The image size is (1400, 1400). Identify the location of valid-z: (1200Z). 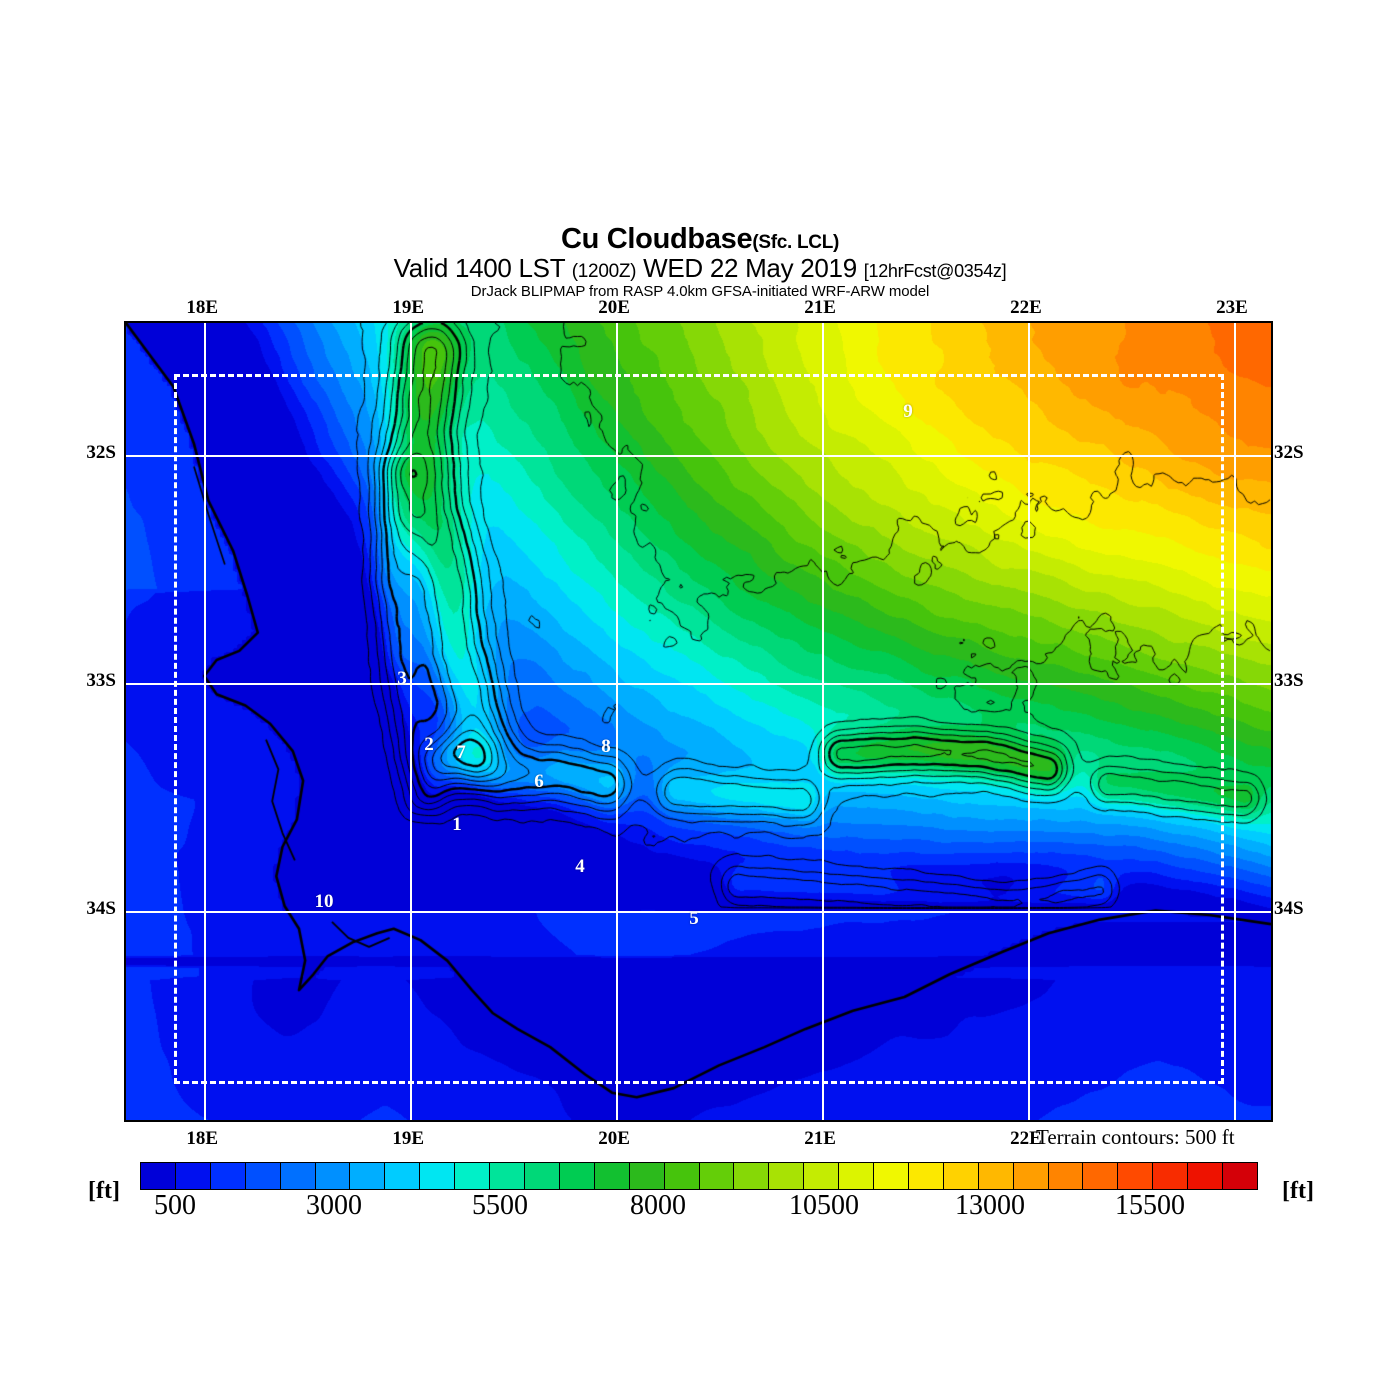
(604, 271).